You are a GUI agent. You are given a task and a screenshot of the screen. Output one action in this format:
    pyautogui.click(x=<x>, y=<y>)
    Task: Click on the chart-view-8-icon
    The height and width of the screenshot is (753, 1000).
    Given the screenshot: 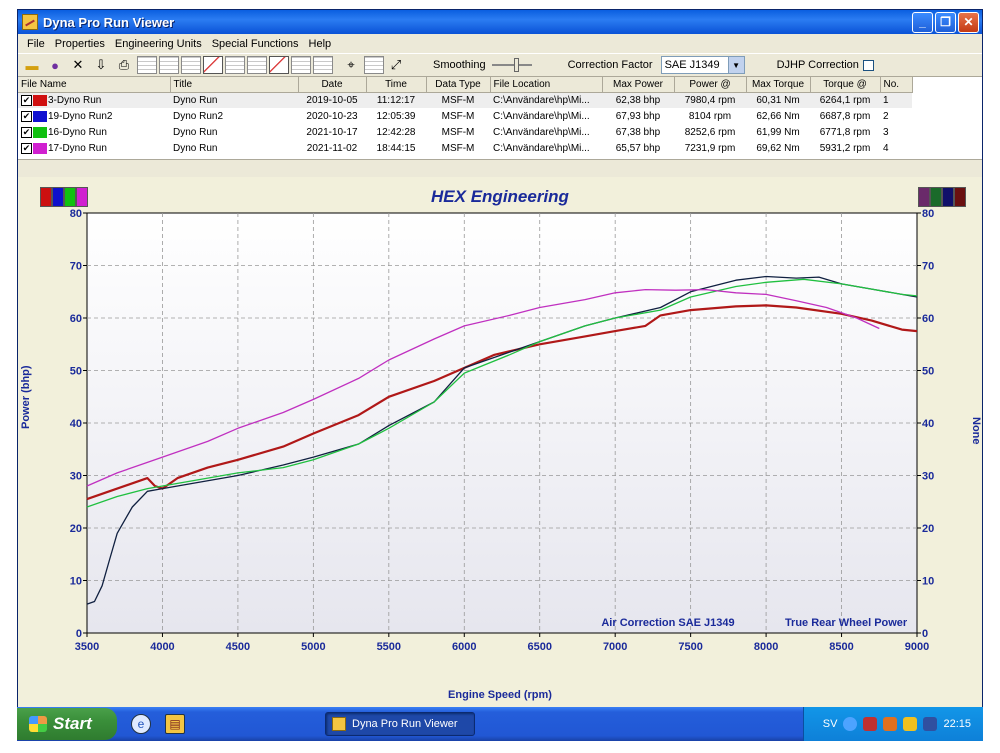 What is the action you would take?
    pyautogui.click(x=301, y=65)
    